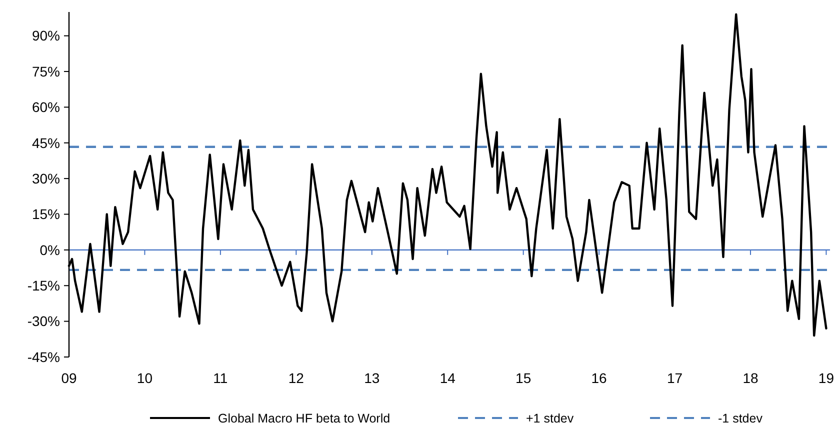 The height and width of the screenshot is (433, 840). I want to click on y-tick-label: 90%, so click(46, 36).